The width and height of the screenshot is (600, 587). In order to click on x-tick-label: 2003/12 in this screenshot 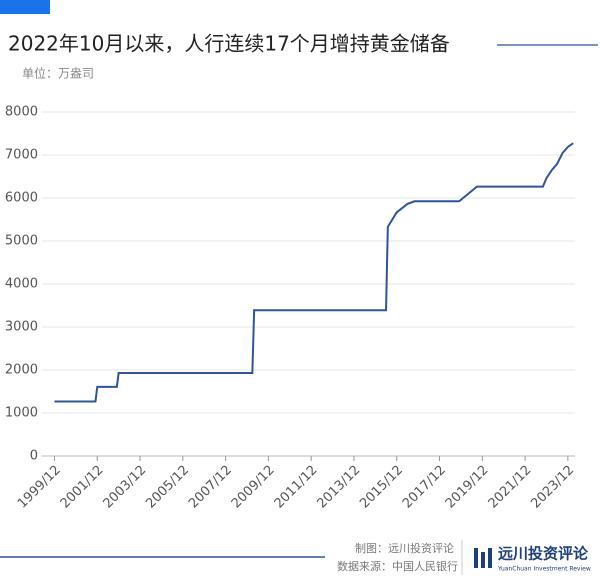, I will do `click(125, 487)`.